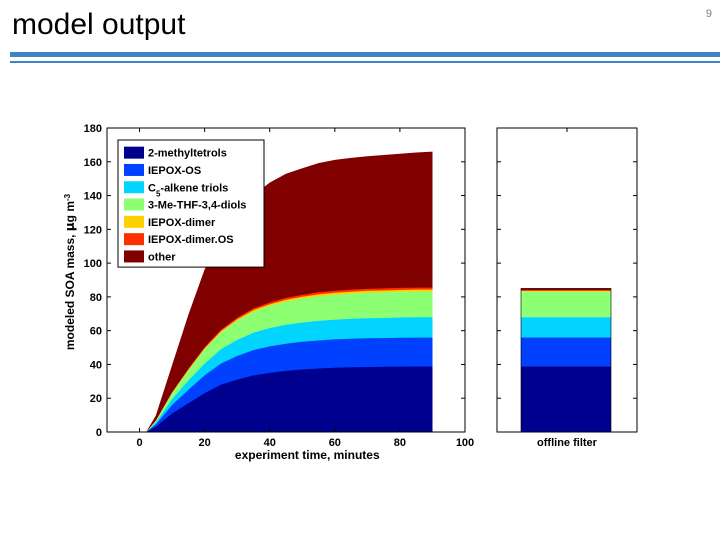  What do you see at coordinates (99, 24) in the screenshot?
I see `slide-title: model output` at bounding box center [99, 24].